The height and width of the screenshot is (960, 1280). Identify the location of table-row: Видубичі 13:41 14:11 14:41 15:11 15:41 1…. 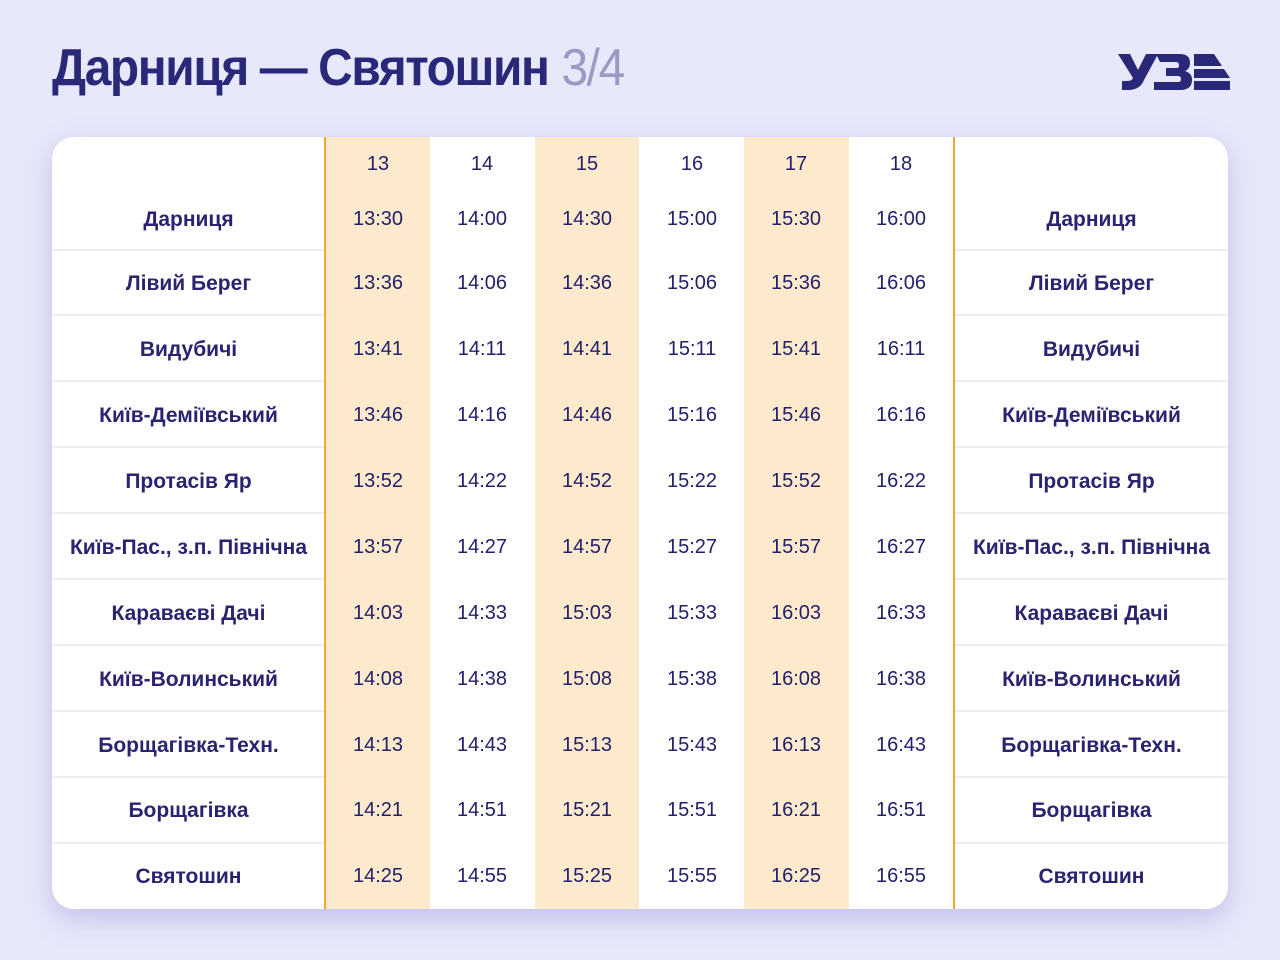
(640, 349).